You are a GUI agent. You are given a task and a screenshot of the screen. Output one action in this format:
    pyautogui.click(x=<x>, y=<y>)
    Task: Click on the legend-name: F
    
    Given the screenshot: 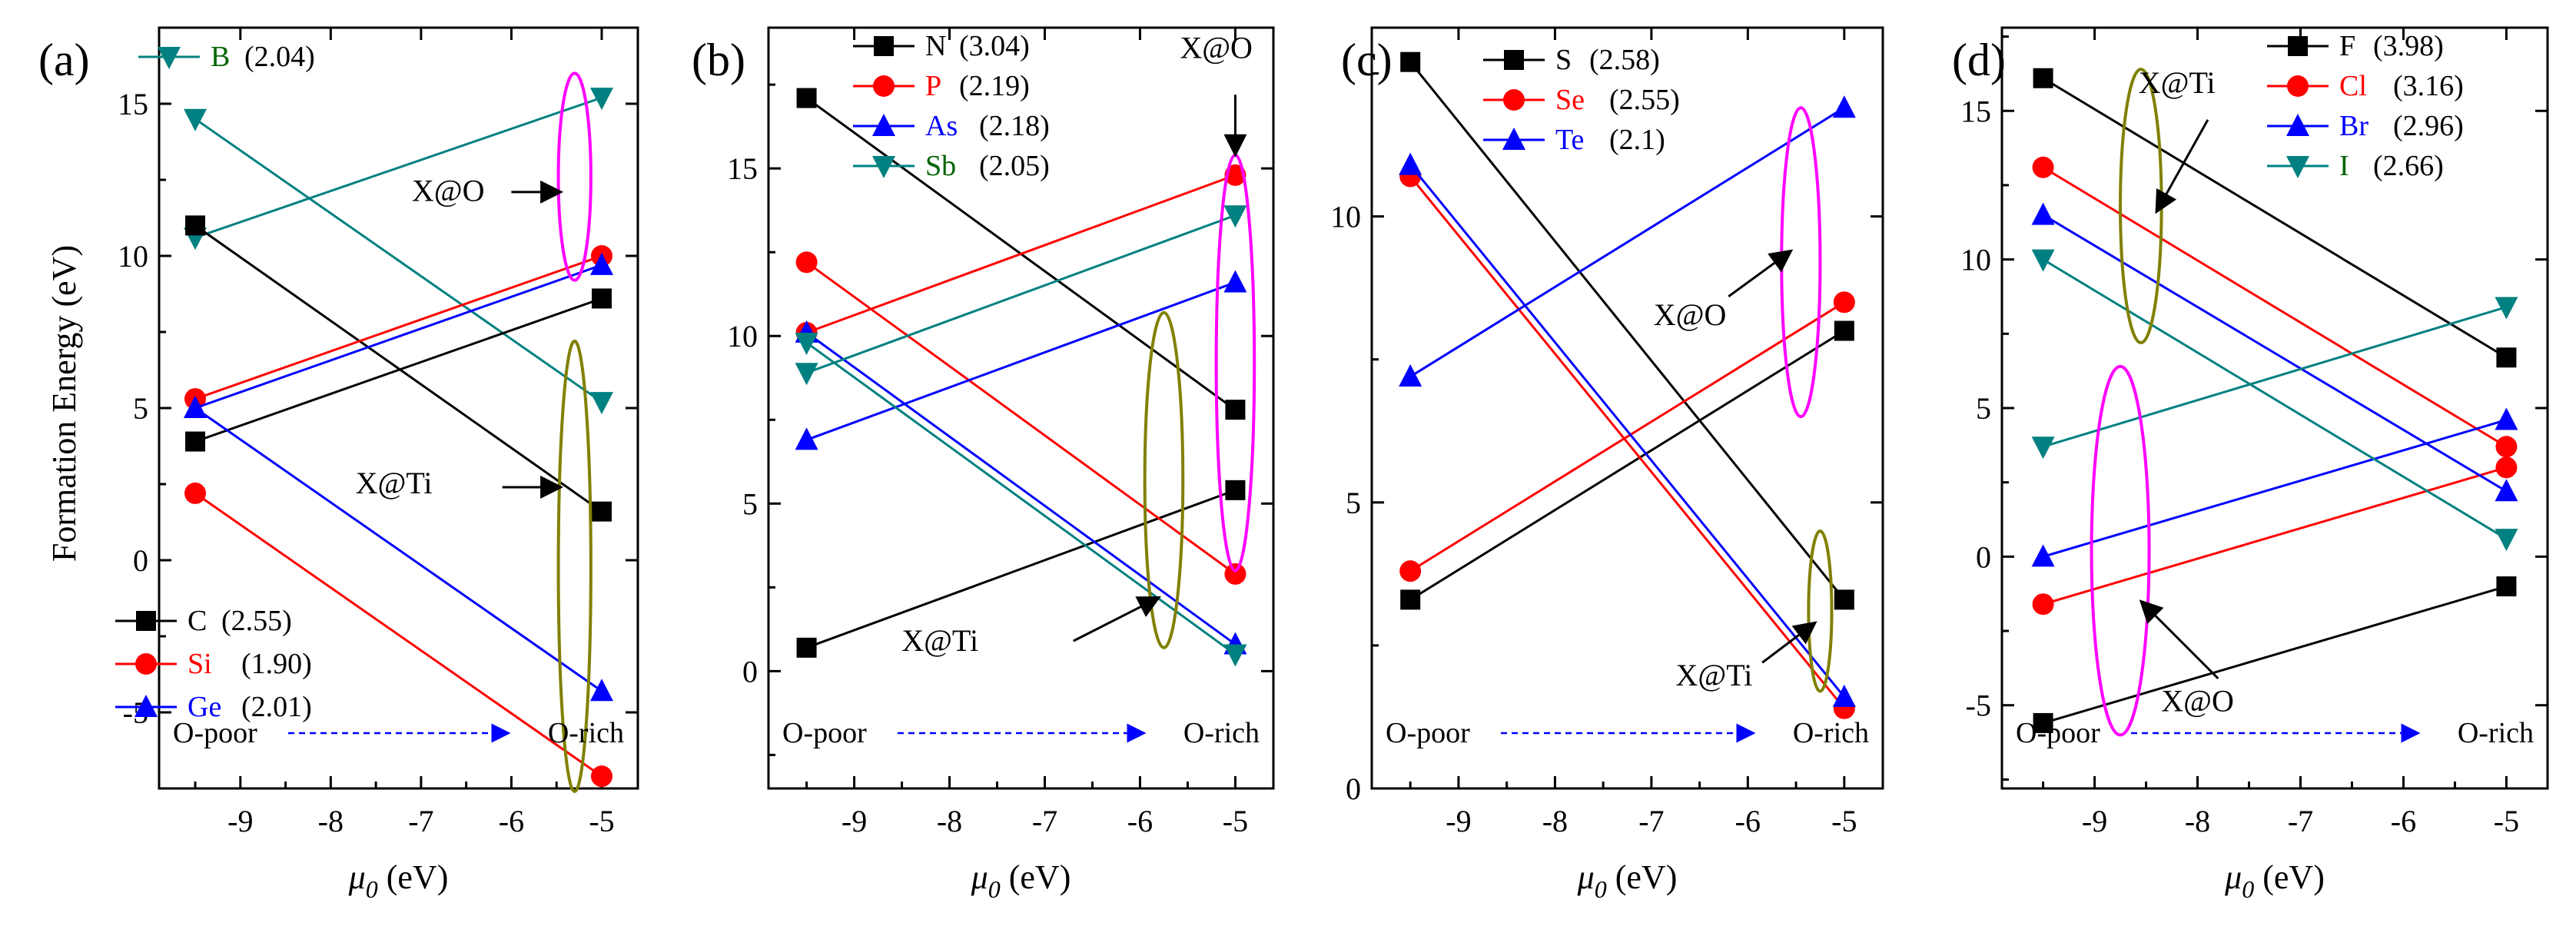 What is the action you would take?
    pyautogui.click(x=2347, y=46)
    